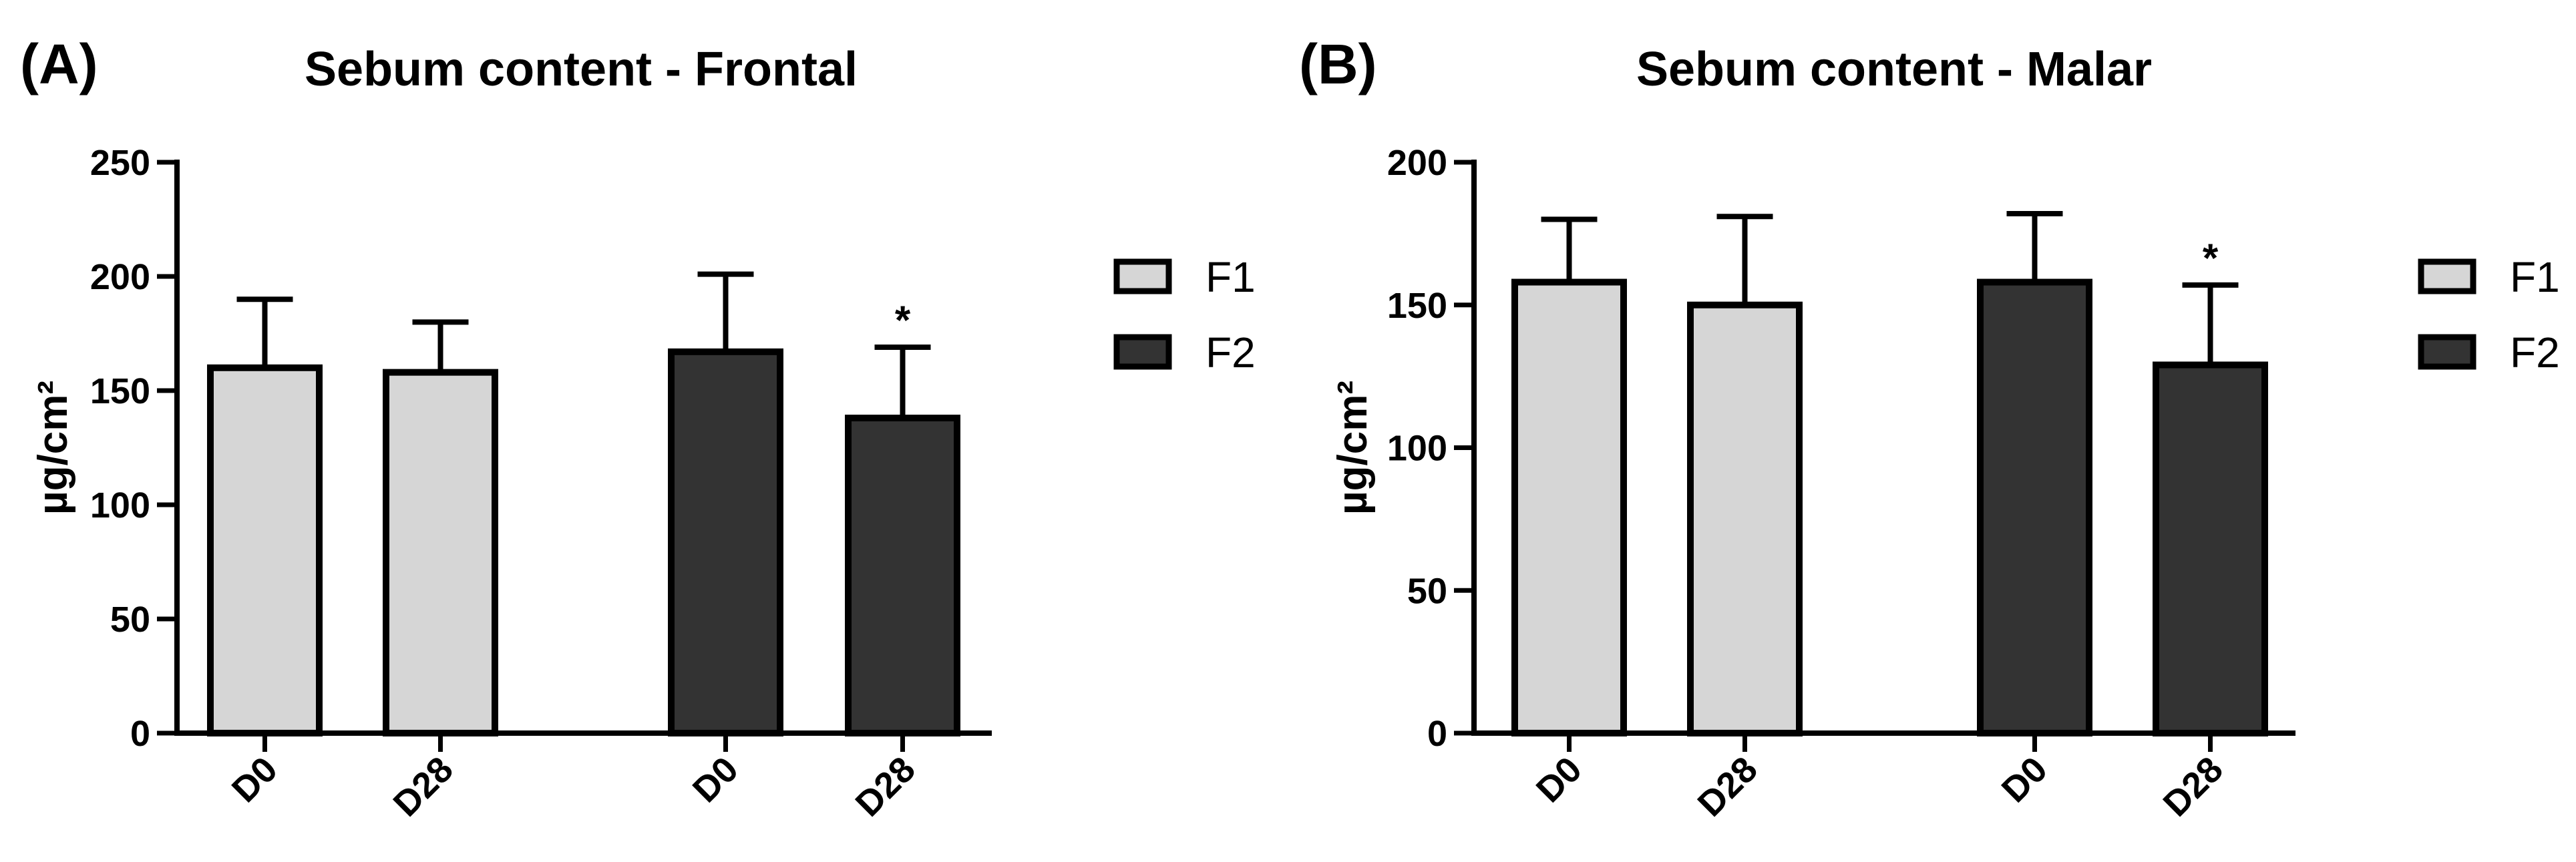 The width and height of the screenshot is (2576, 862). What do you see at coordinates (1894, 69) in the screenshot?
I see `chart-title: Sebum content - Malar` at bounding box center [1894, 69].